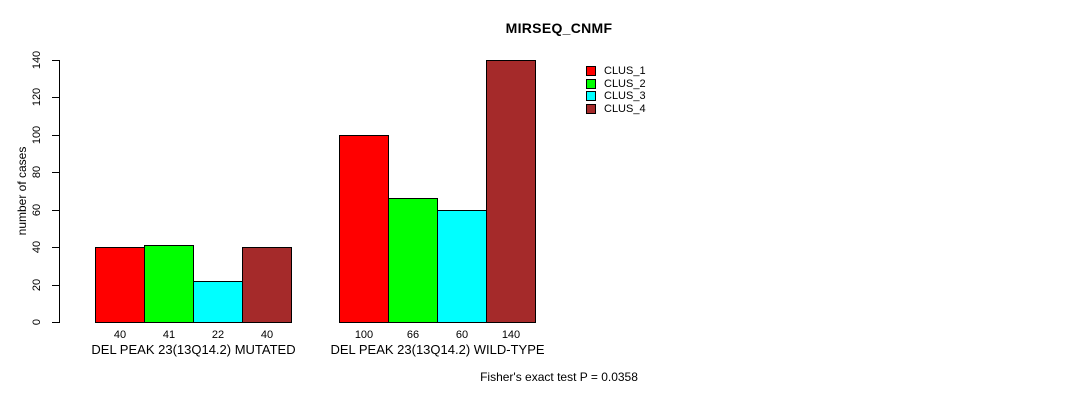  Describe the element at coordinates (169, 284) in the screenshot. I see `bar-clus-2-mutated` at that location.